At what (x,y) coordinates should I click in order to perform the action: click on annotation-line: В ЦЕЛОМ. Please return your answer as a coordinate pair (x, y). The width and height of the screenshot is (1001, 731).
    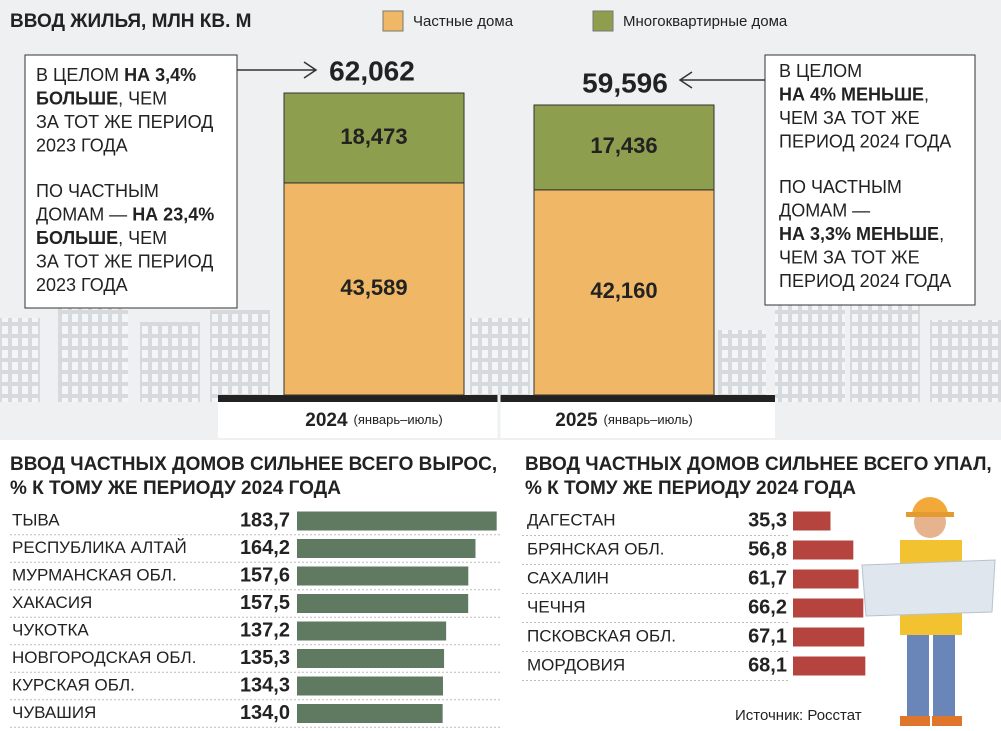
    Looking at the image, I should click on (820, 71).